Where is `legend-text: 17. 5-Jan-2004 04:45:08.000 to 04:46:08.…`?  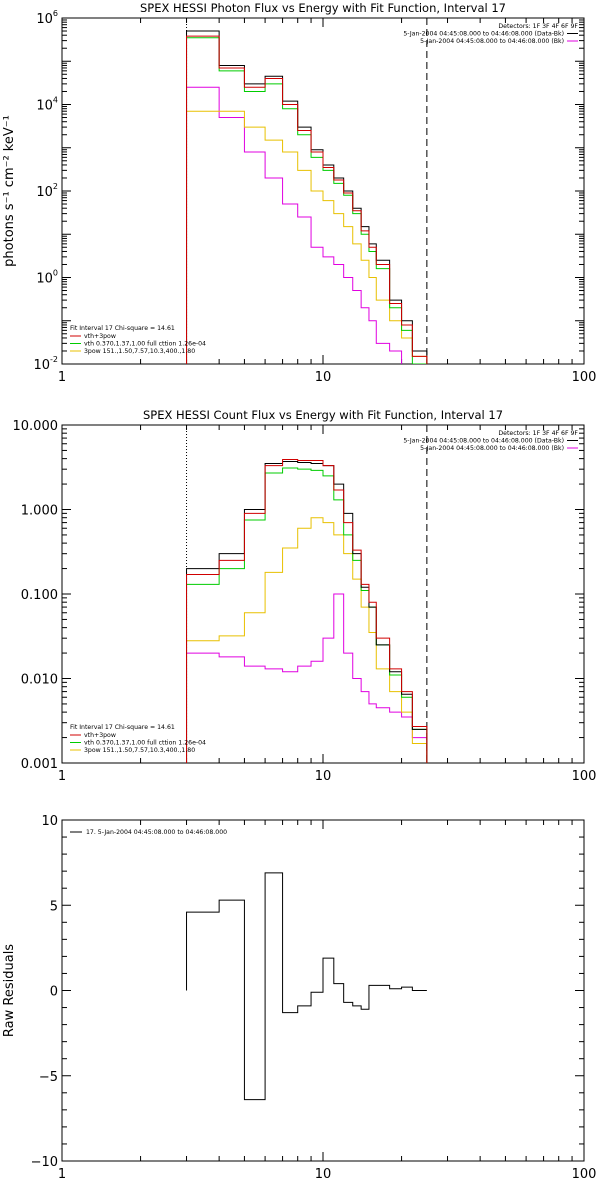 legend-text: 17. 5-Jan-2004 04:45:08.000 to 04:46:08.… is located at coordinates (156, 832).